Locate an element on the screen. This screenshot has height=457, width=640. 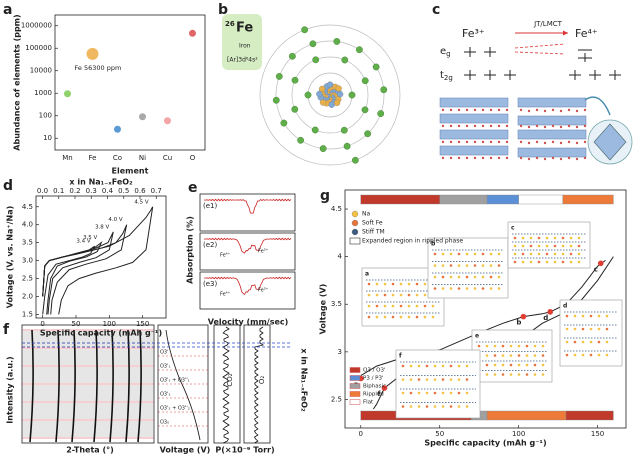
legend-swatch is located at coordinates (355, 402).